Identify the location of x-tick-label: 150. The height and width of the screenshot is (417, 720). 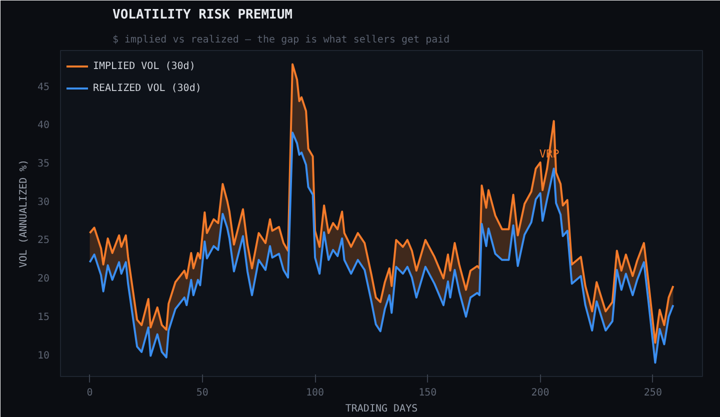
(427, 393).